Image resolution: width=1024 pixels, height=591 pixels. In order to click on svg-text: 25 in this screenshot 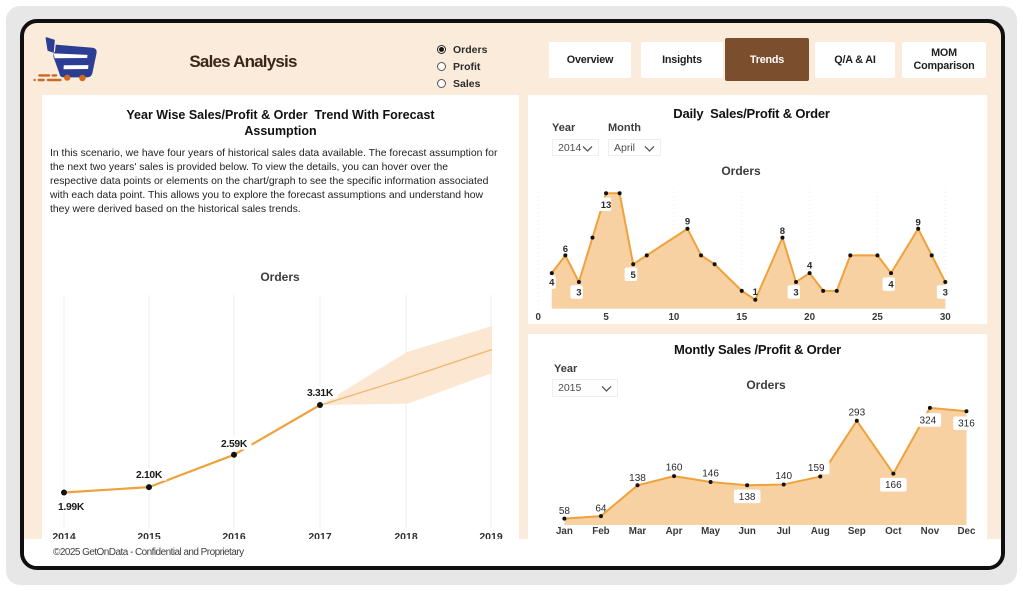, I will do `click(877, 317)`.